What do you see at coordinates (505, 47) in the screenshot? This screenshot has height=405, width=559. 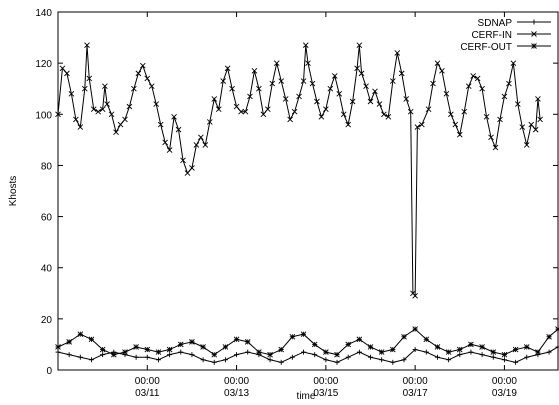 I see `legend-entry: CERF-OUT` at bounding box center [505, 47].